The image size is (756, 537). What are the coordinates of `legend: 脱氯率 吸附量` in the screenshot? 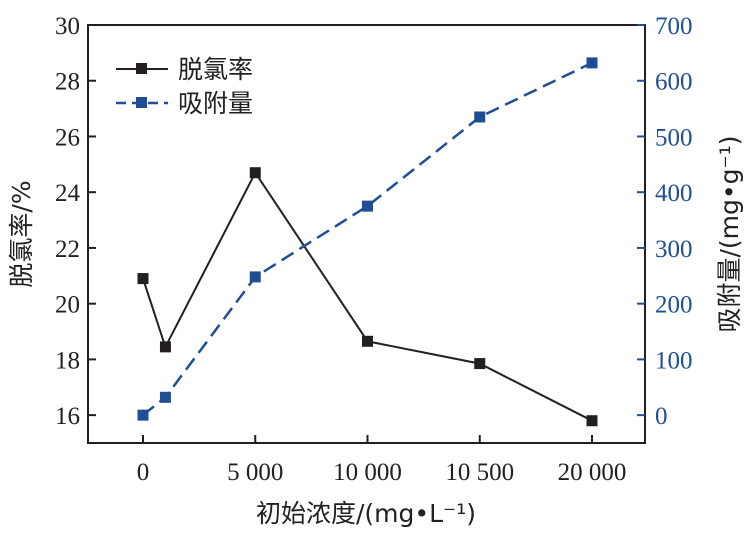 It's located at (184, 86).